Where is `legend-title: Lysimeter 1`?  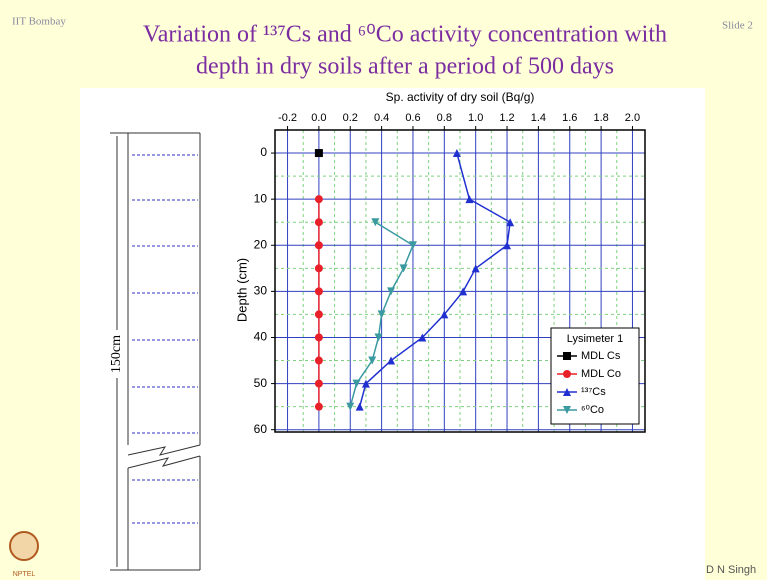 legend-title: Lysimeter 1 is located at coordinates (595, 339).